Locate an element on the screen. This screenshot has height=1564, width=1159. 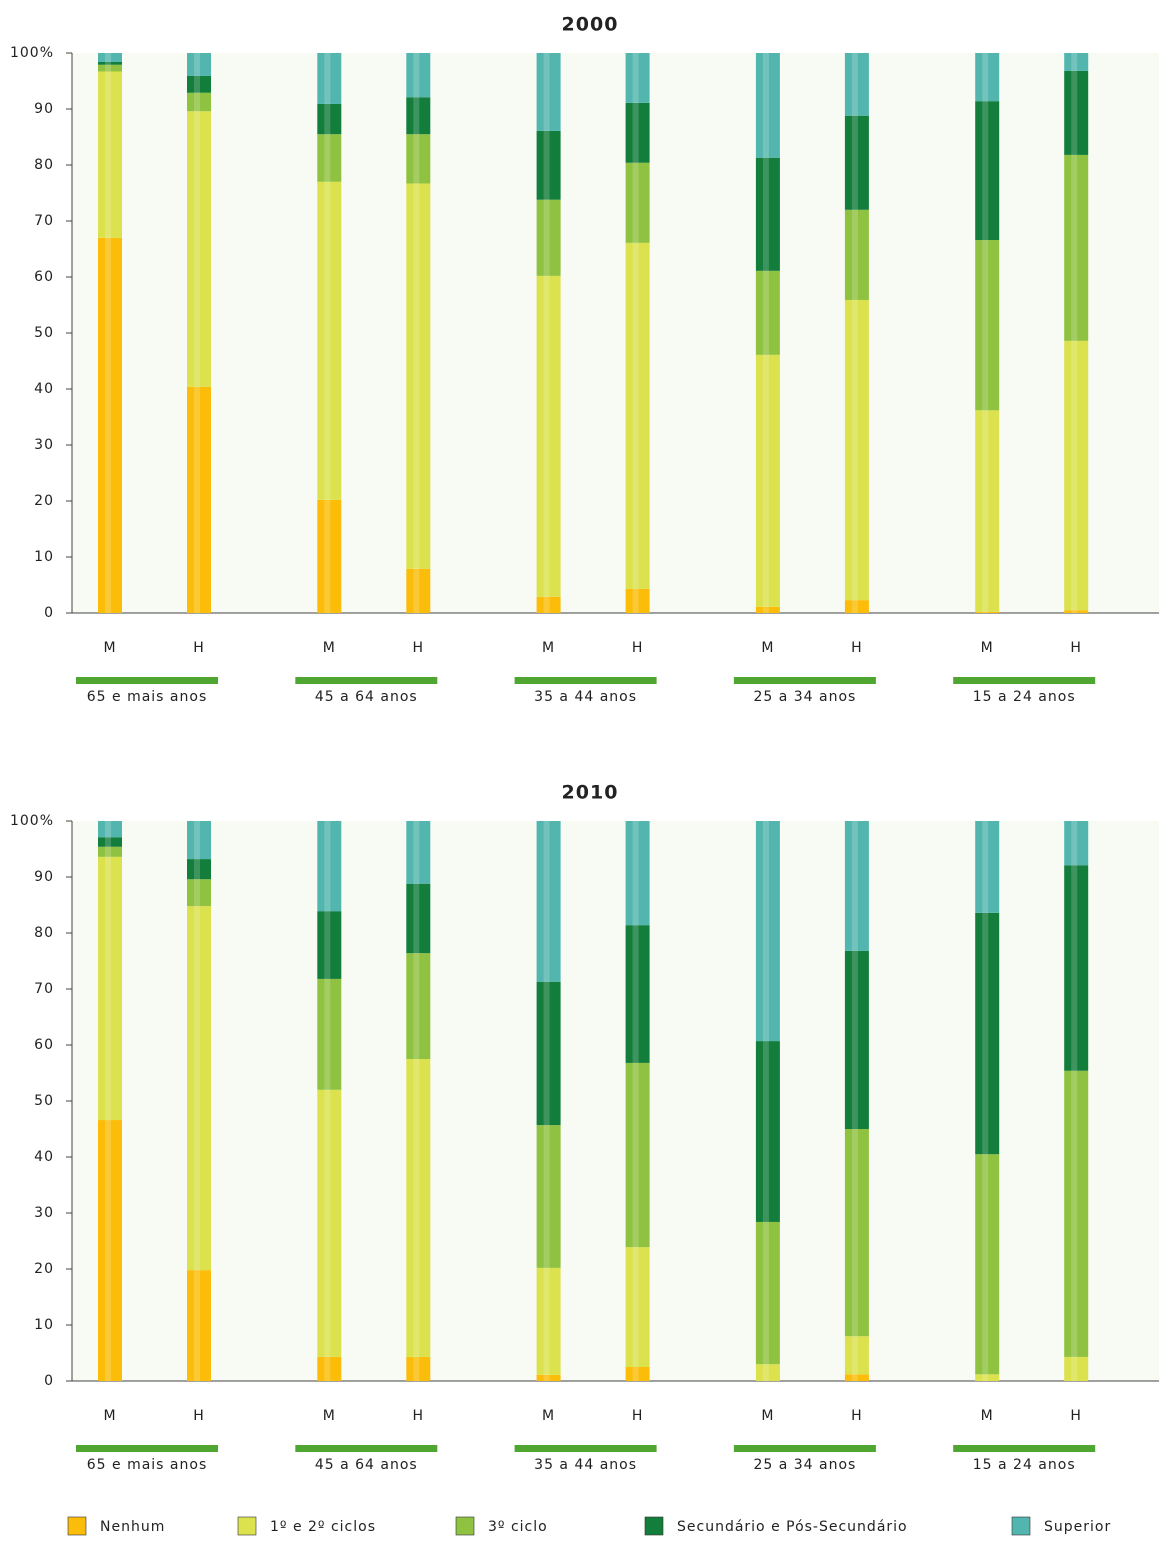
y-tick-label: 0 is located at coordinates (49, 1381).